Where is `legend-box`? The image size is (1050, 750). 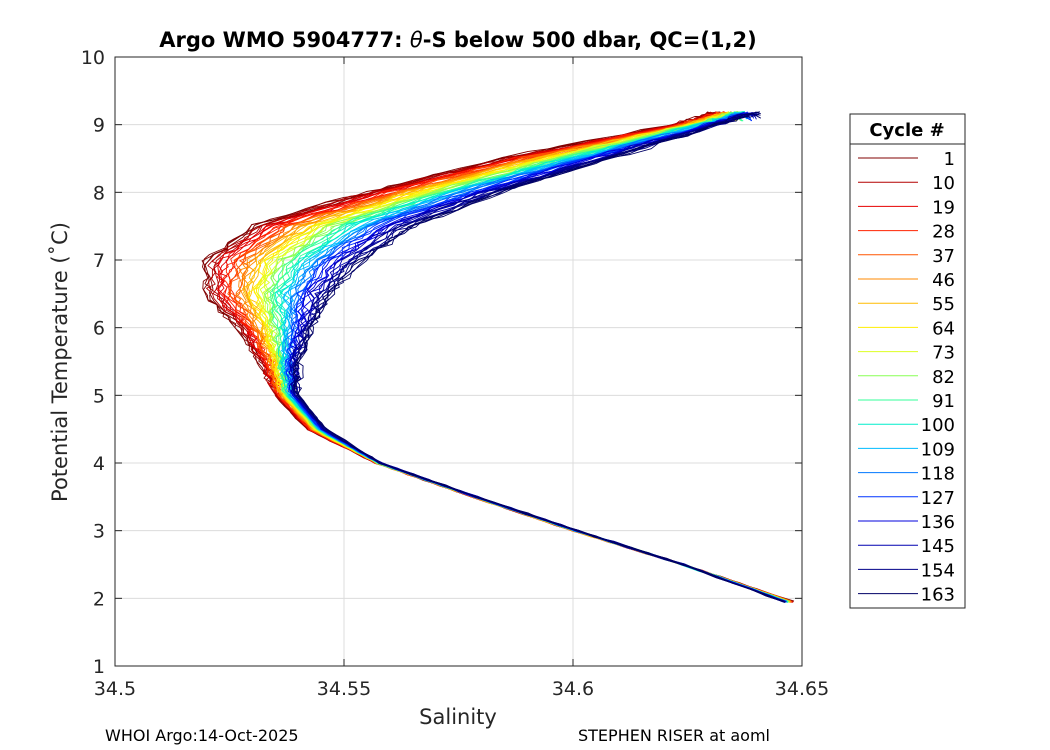
legend-box is located at coordinates (907, 361).